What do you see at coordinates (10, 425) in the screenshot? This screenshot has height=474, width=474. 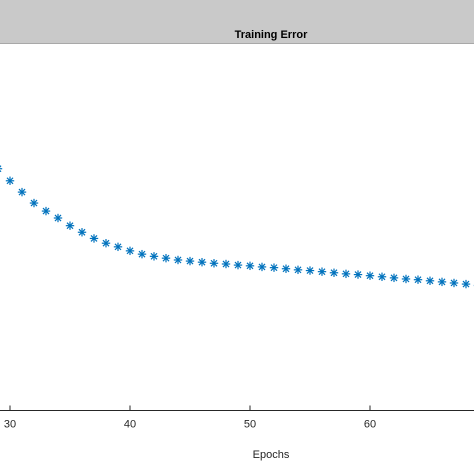 I see `x-tick-label: 30` at bounding box center [10, 425].